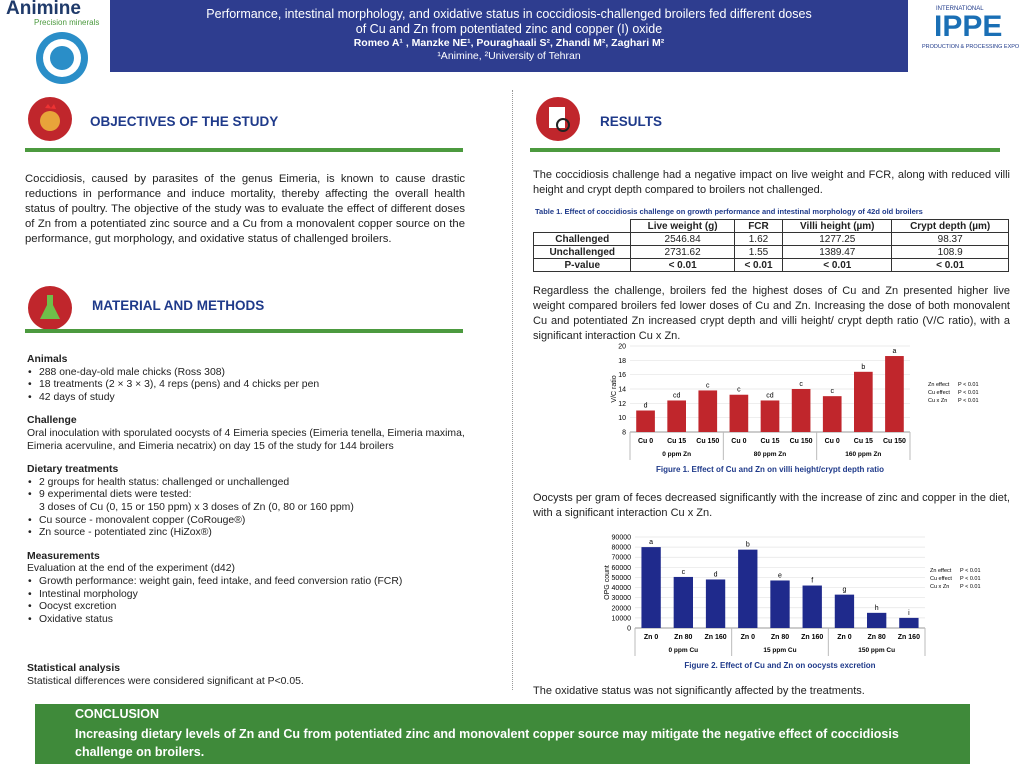 The height and width of the screenshot is (764, 1024). Describe the element at coordinates (622, 568) in the screenshot. I see `y-tick-label: 60000` at that location.